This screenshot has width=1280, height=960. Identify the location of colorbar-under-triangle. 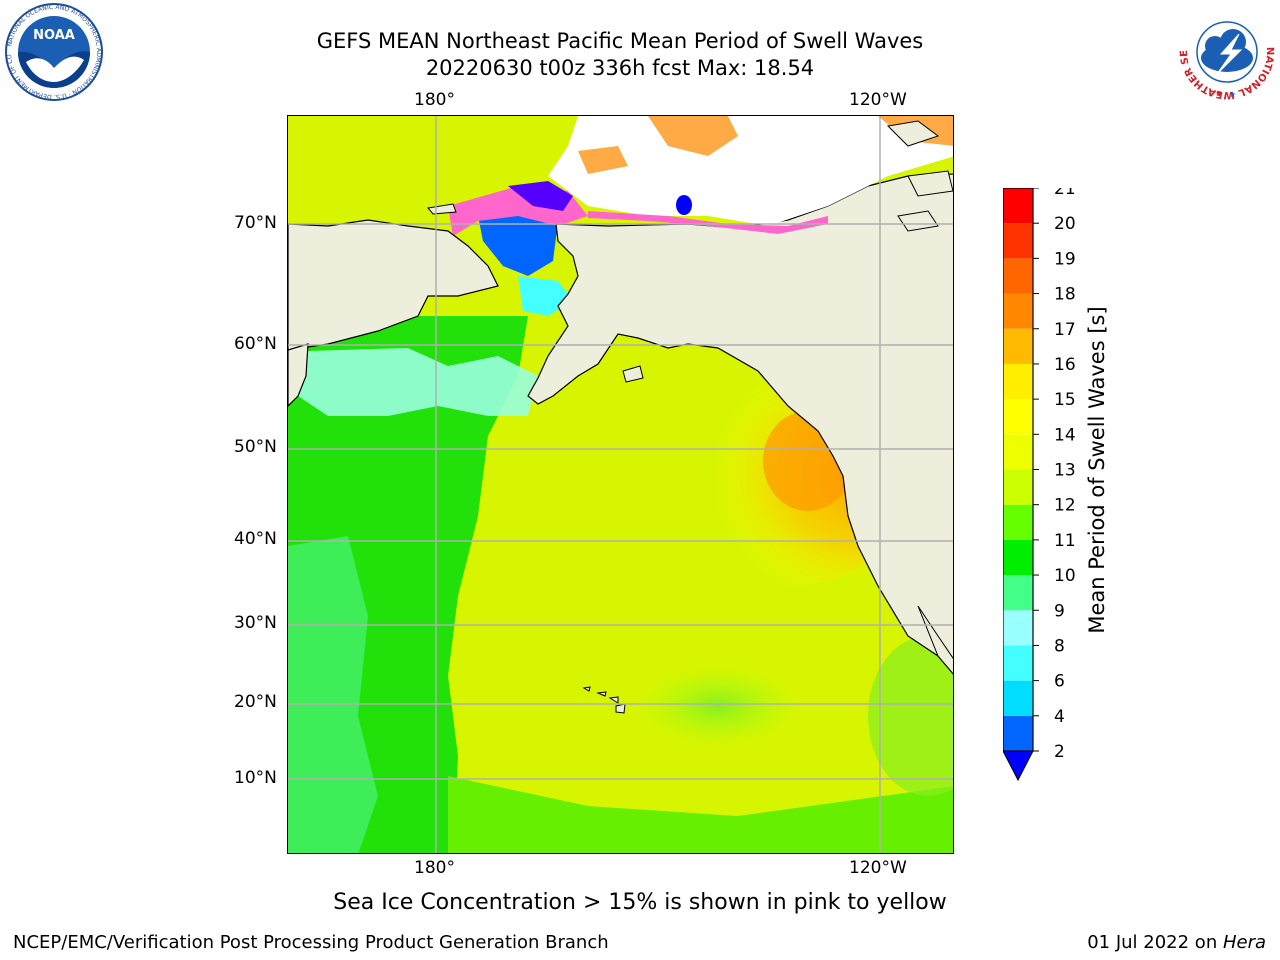
(1018, 766).